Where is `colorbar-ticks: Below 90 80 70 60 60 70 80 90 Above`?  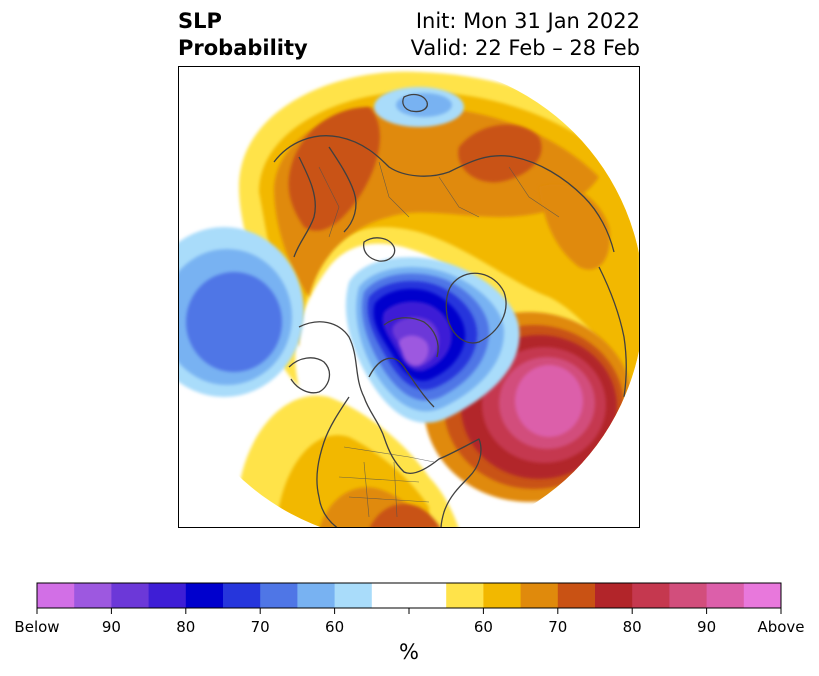
colorbar-ticks: Below 90 80 70 60 60 70 80 90 Above is located at coordinates (409, 622).